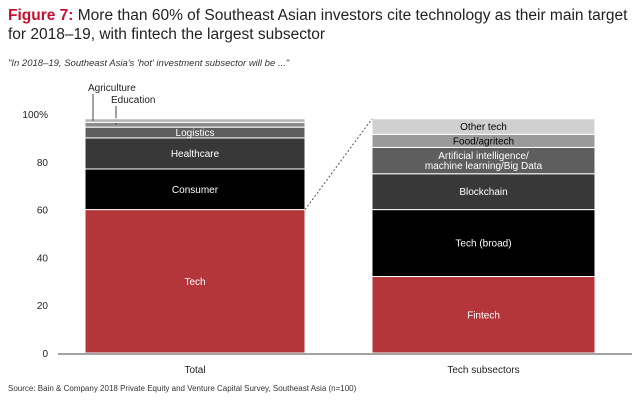  Describe the element at coordinates (195, 124) in the screenshot. I see `bar-segment-education` at that location.